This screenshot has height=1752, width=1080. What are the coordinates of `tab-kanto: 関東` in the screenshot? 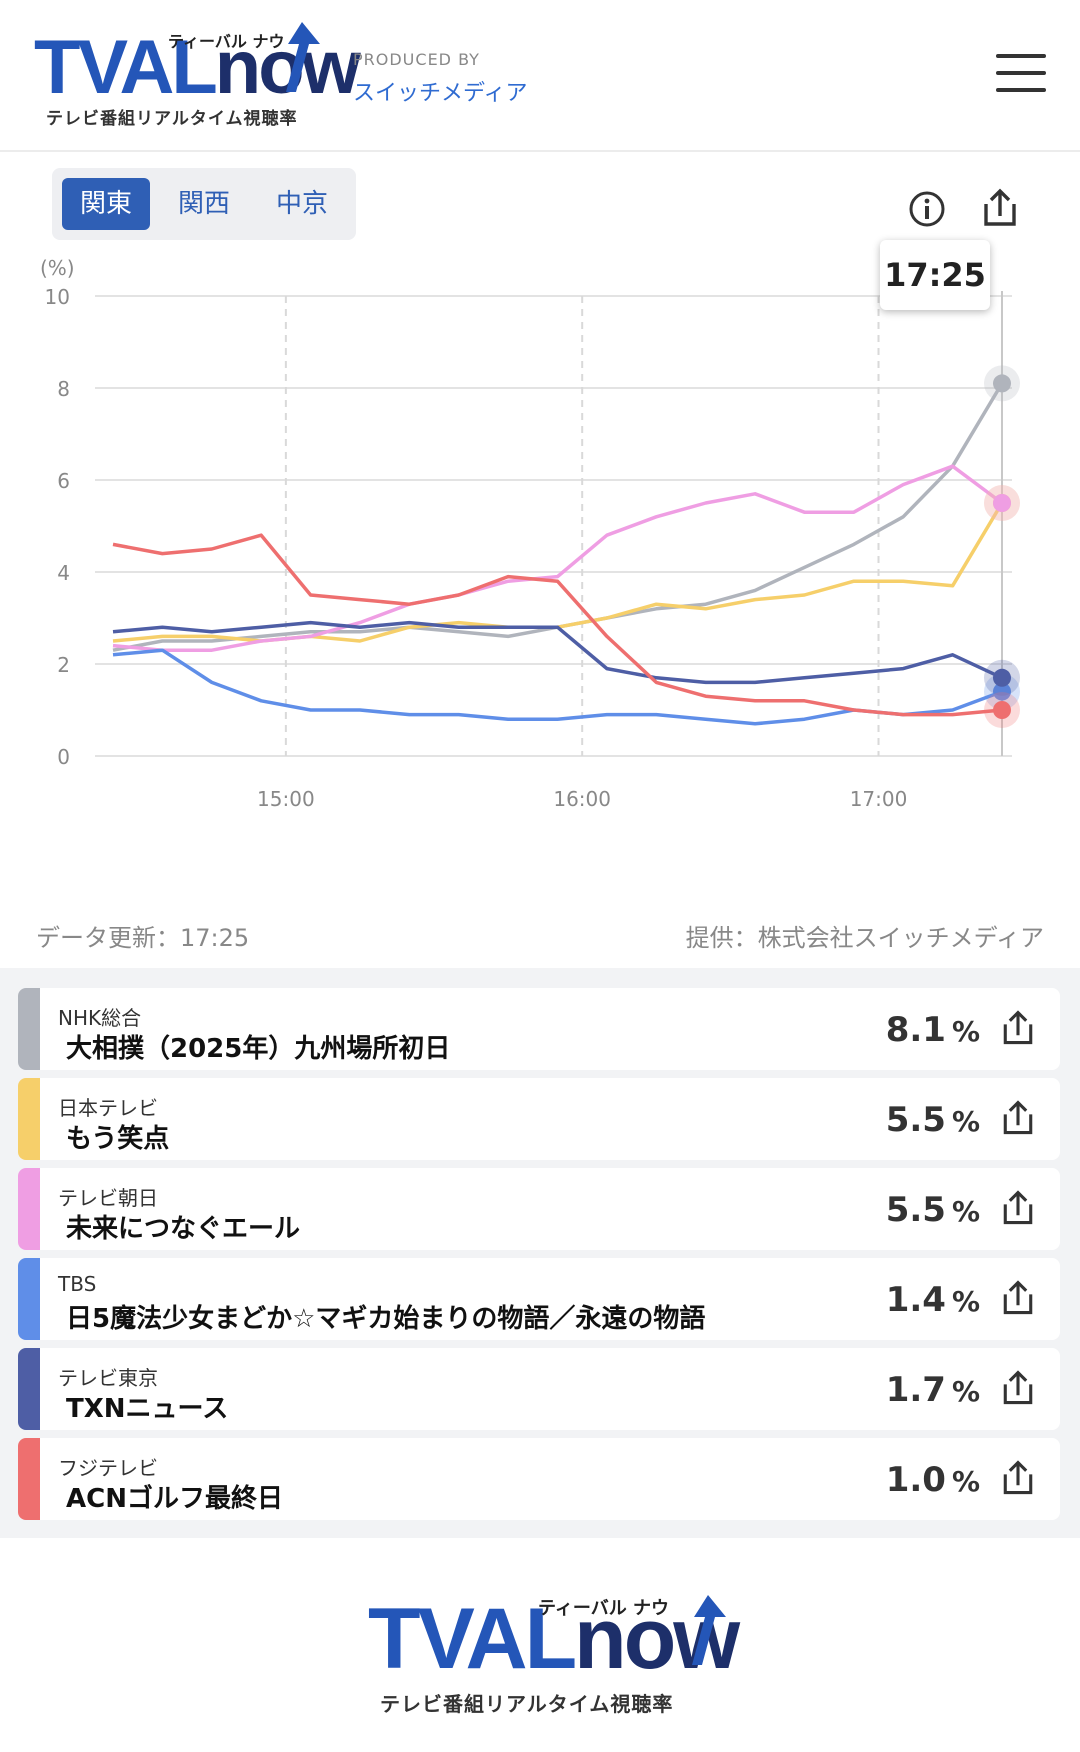 It's located at (106, 204).